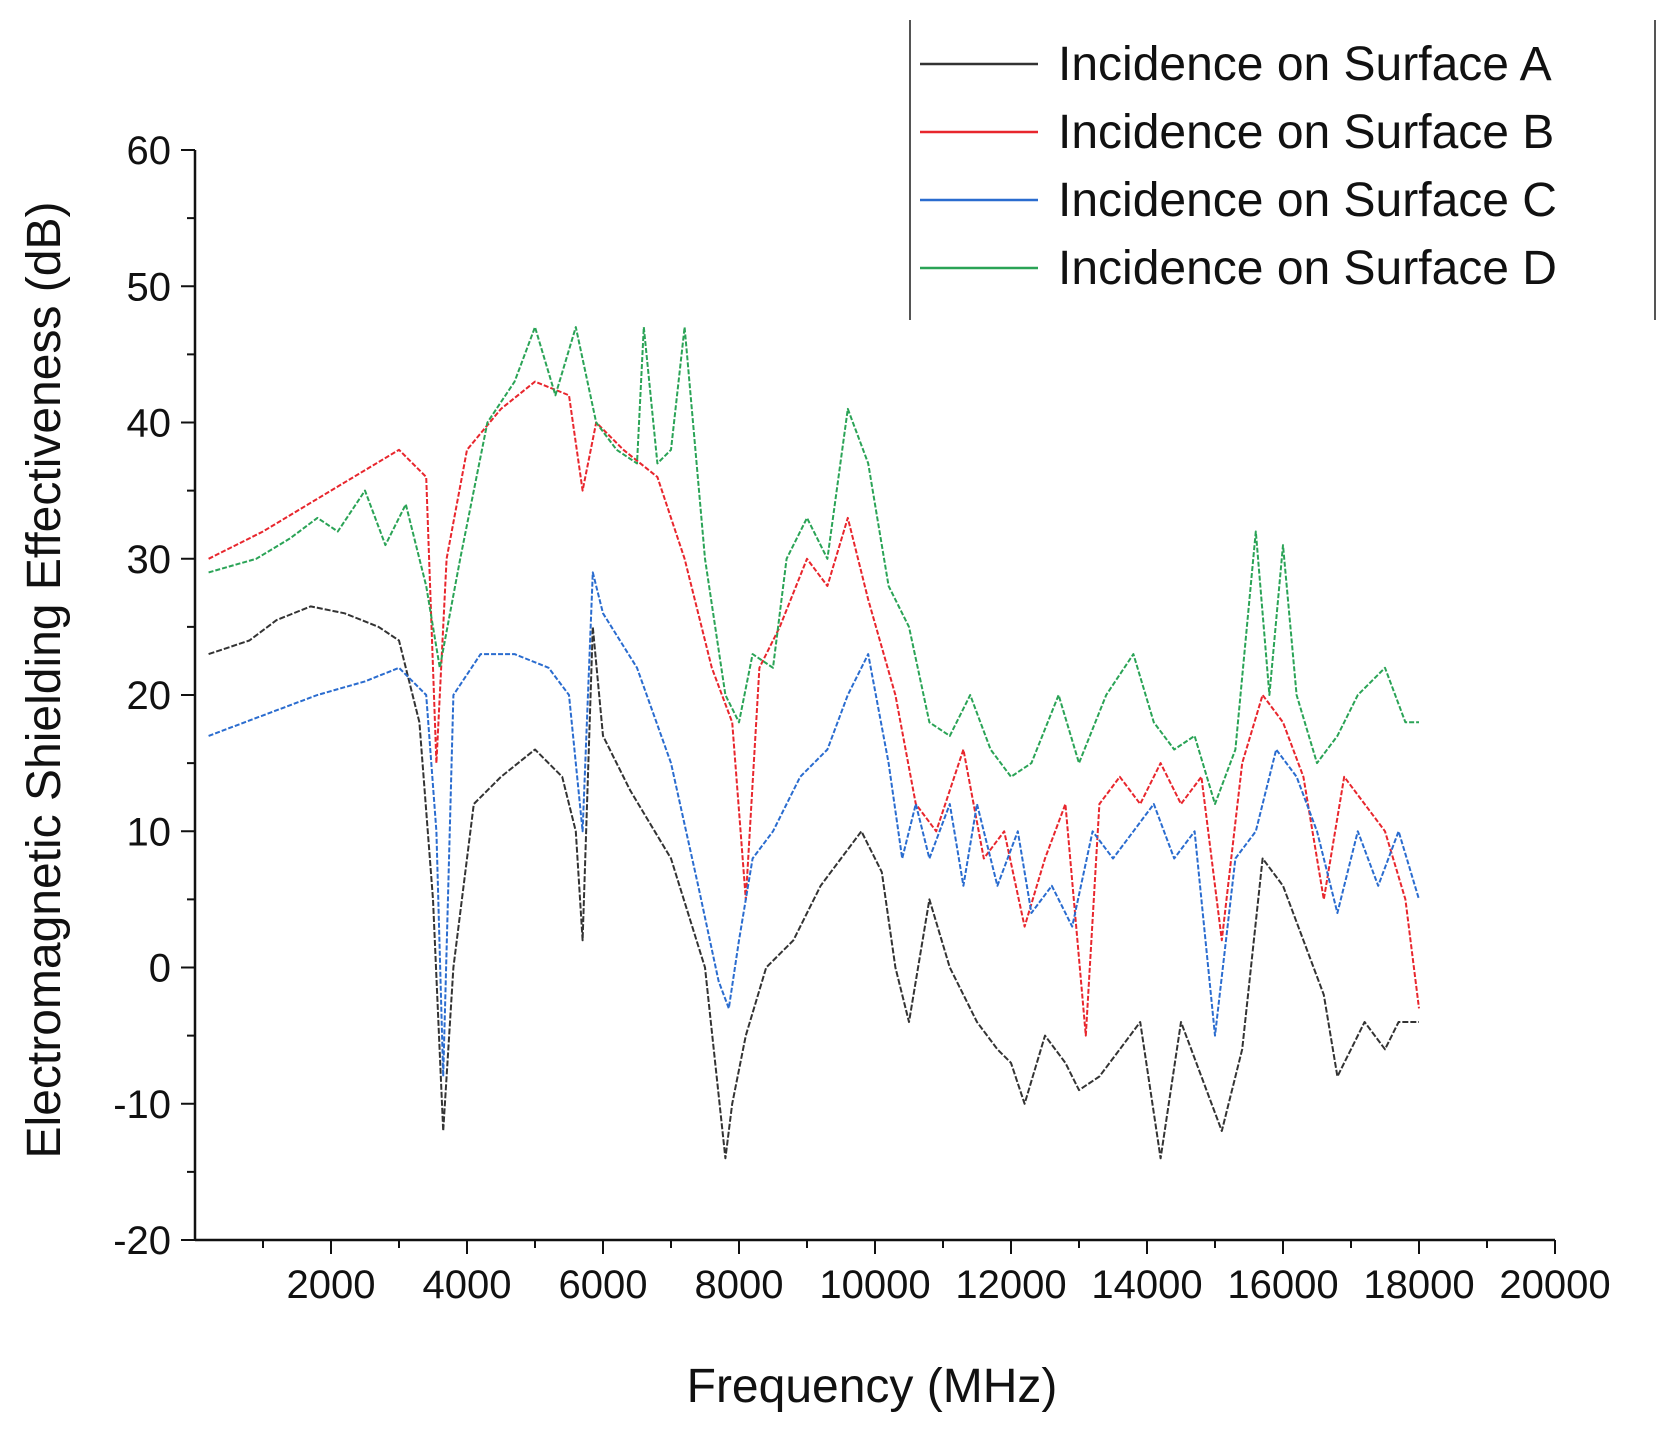 The image size is (1658, 1432). Describe the element at coordinates (149, 696) in the screenshot. I see `y-tick-label: 20` at that location.